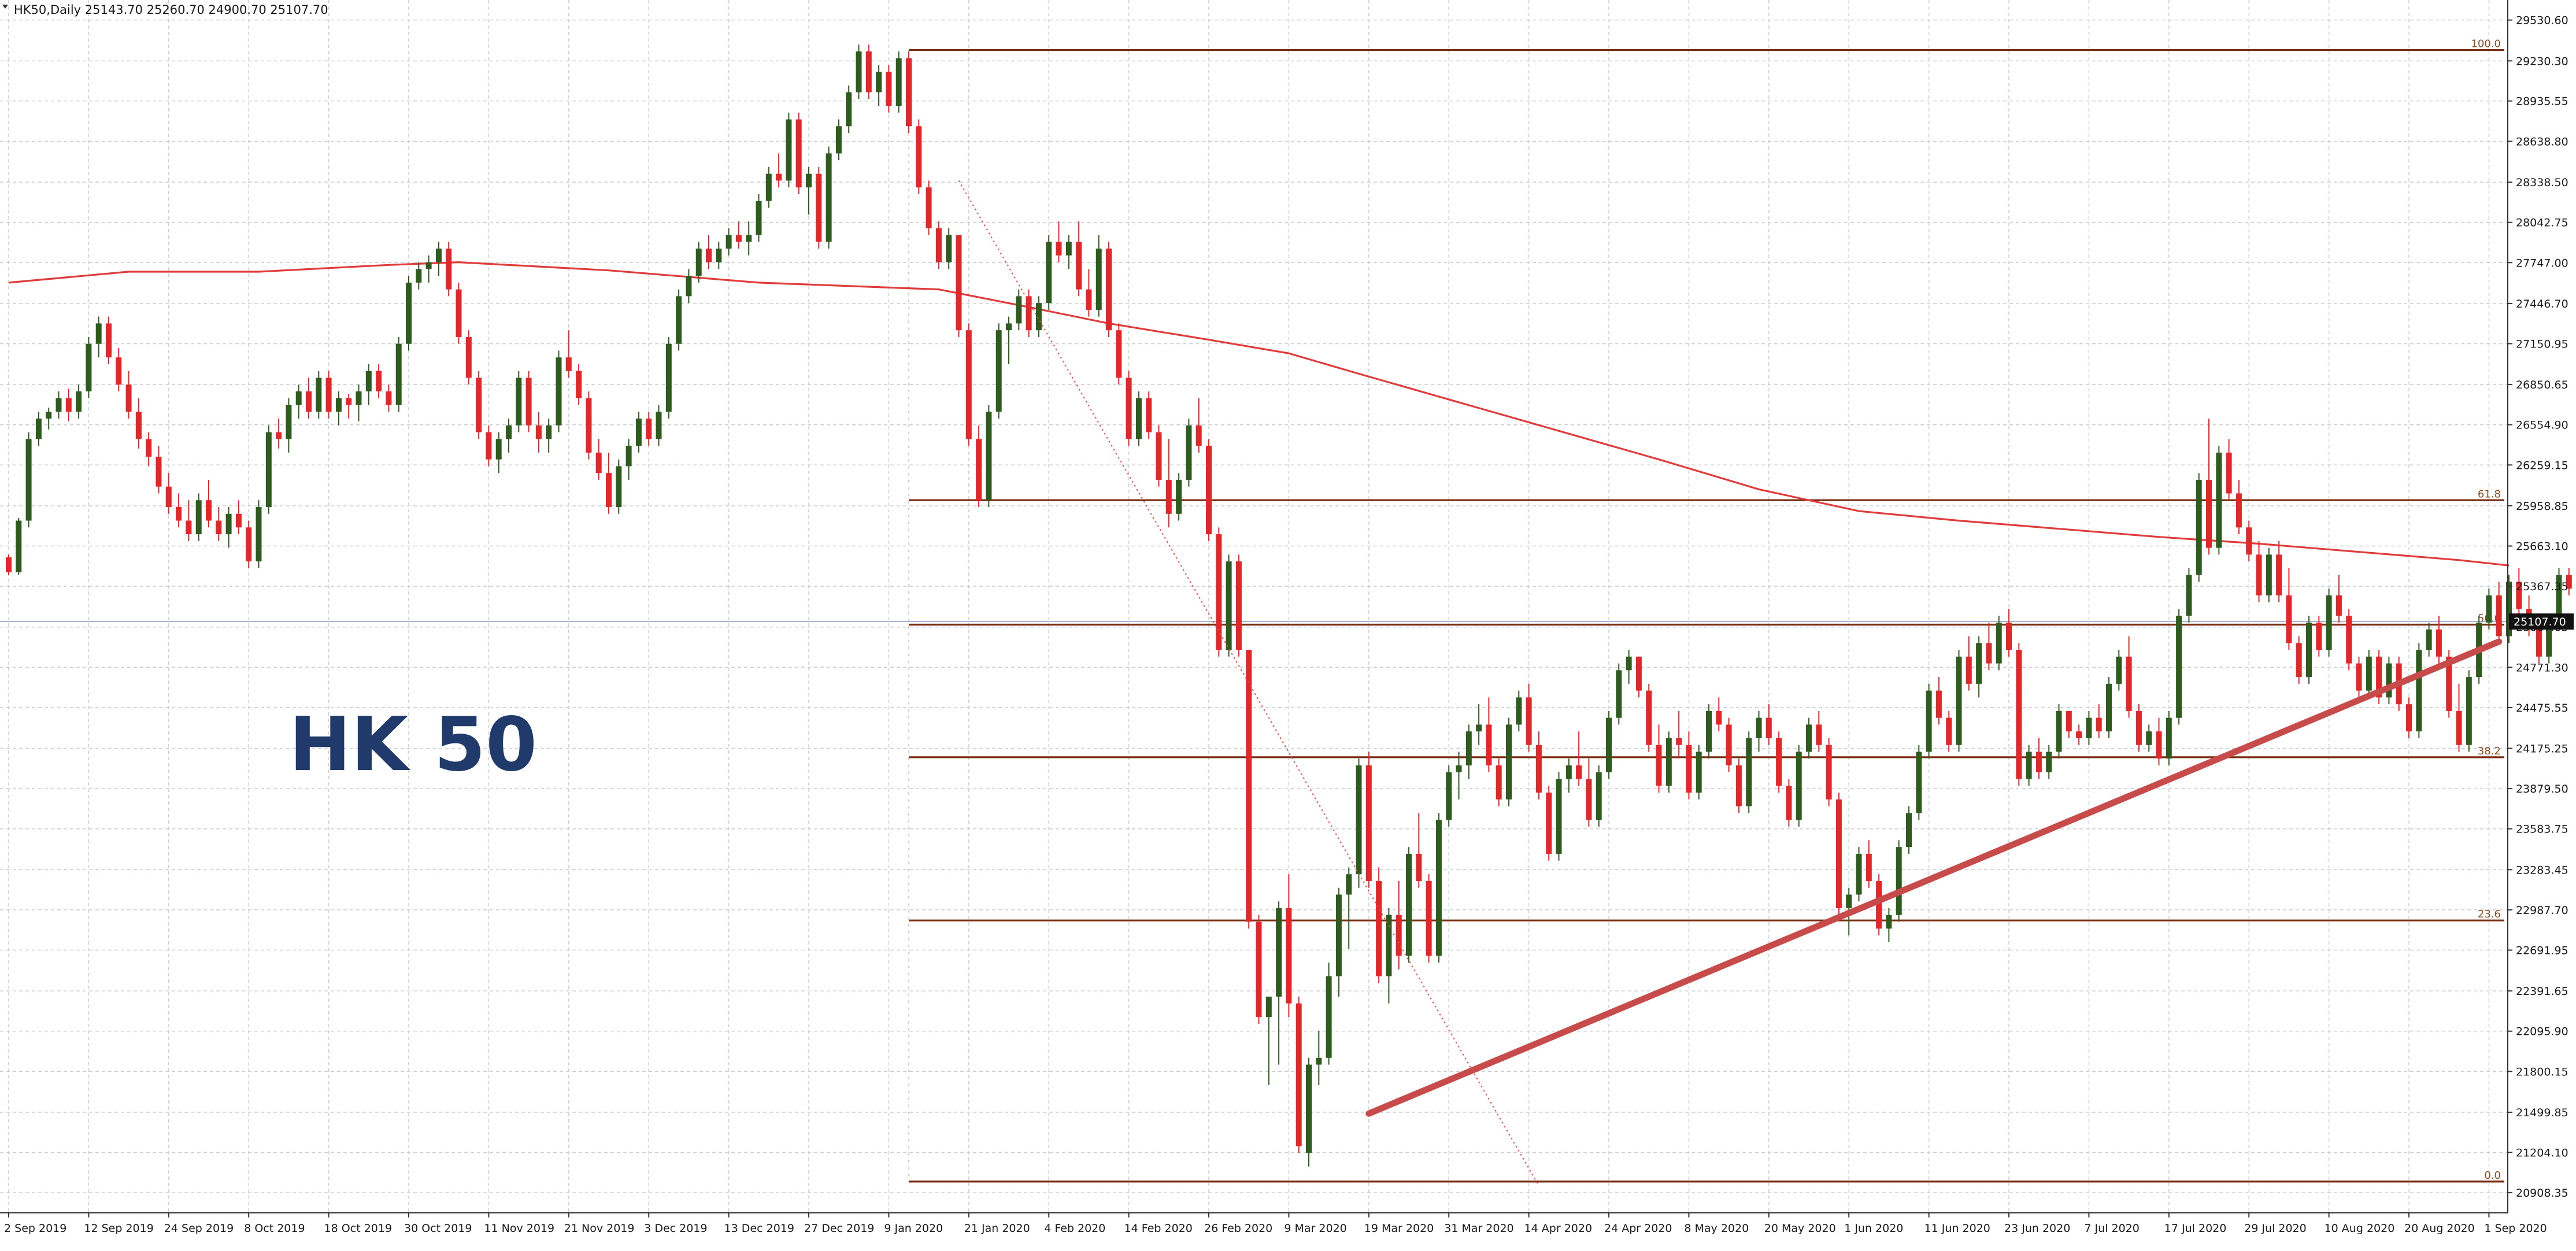 The image size is (2576, 1251). What do you see at coordinates (1874, 1228) in the screenshot?
I see `x-tick-label: 1 Jun 2020` at bounding box center [1874, 1228].